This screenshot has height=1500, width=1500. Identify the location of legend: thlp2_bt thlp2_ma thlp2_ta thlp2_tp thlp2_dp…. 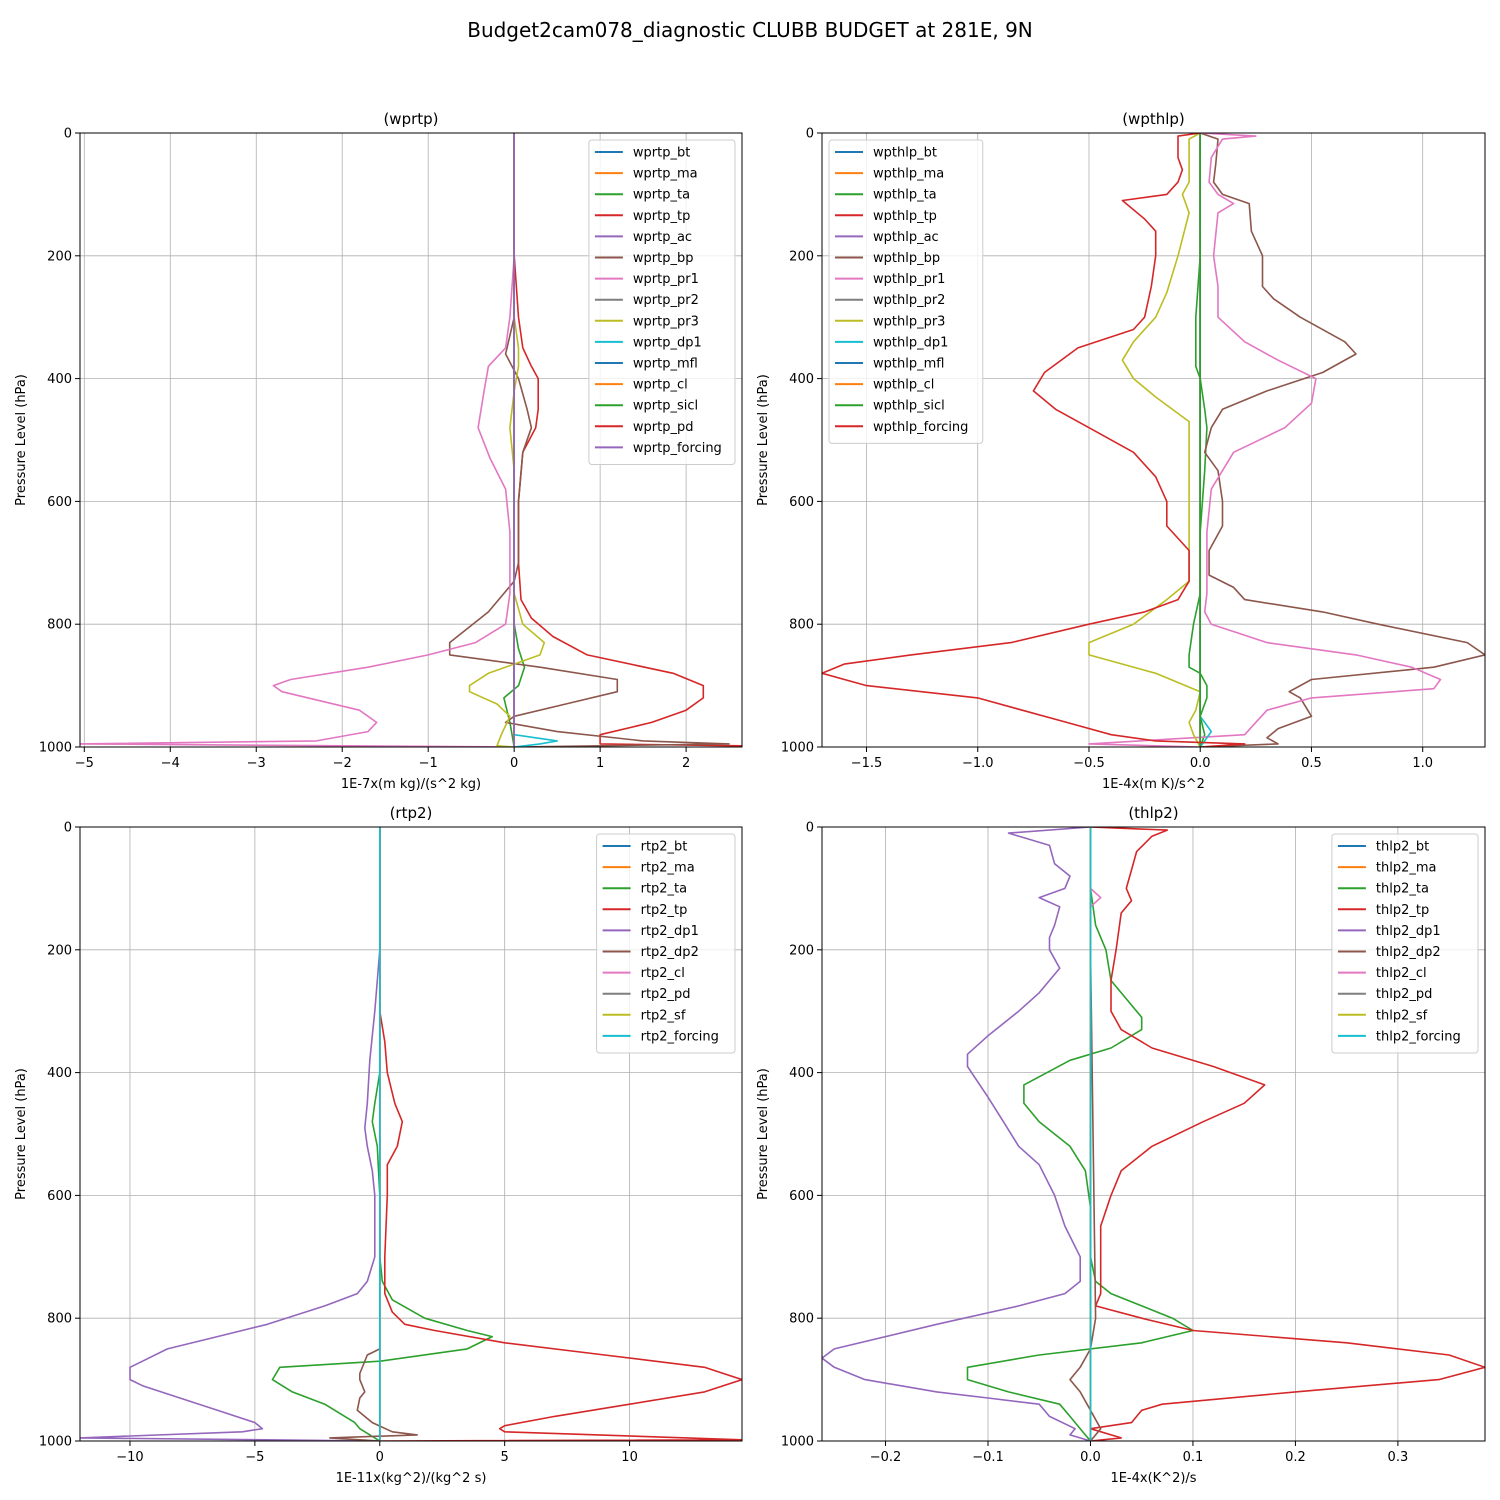
(1405, 943).